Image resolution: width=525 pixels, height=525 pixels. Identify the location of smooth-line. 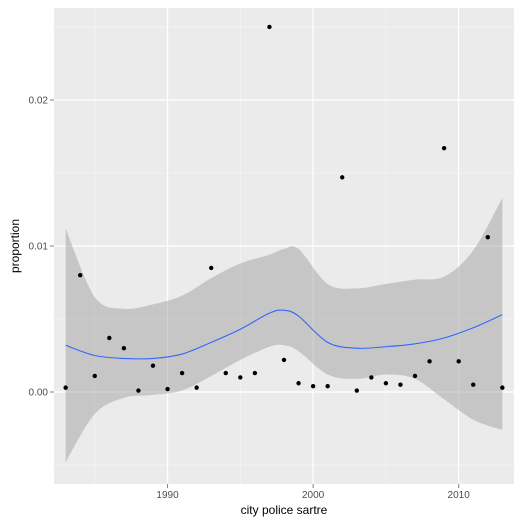
(284, 334).